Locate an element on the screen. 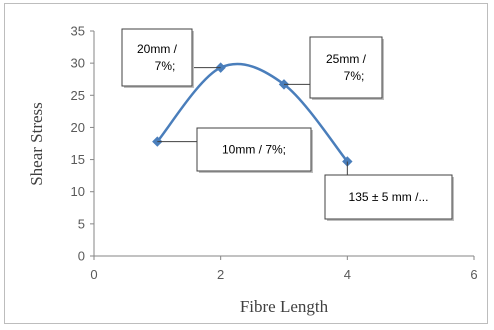 Image resolution: width=494 pixels, height=330 pixels. x-axis-title: Fibre Length is located at coordinates (284, 306).